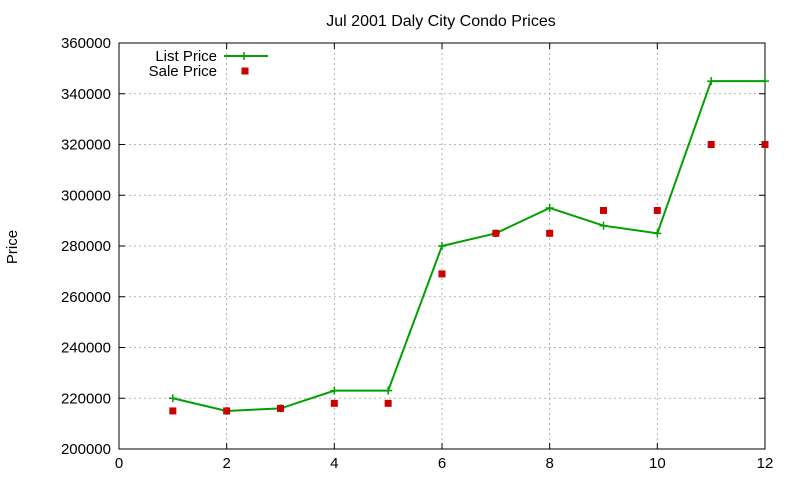  I want to click on y-tick-label: 320000, so click(86, 145).